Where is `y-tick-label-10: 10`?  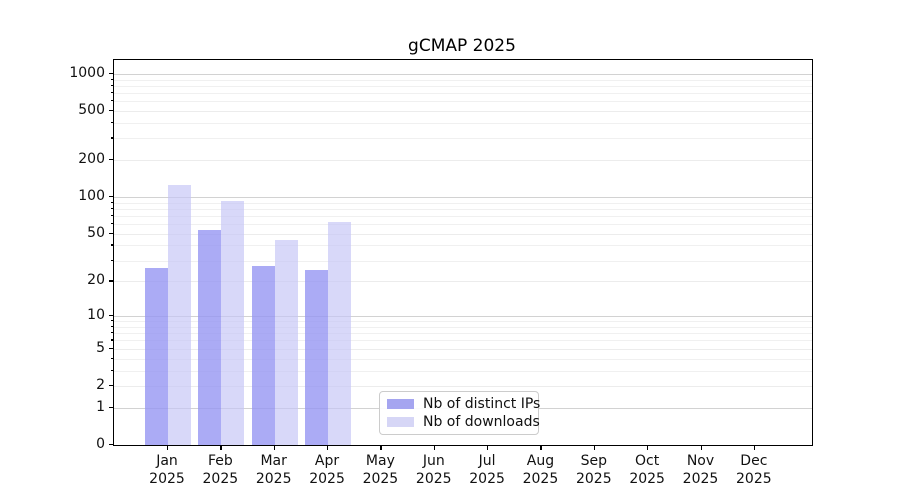 y-tick-label-10: 10 is located at coordinates (96, 315).